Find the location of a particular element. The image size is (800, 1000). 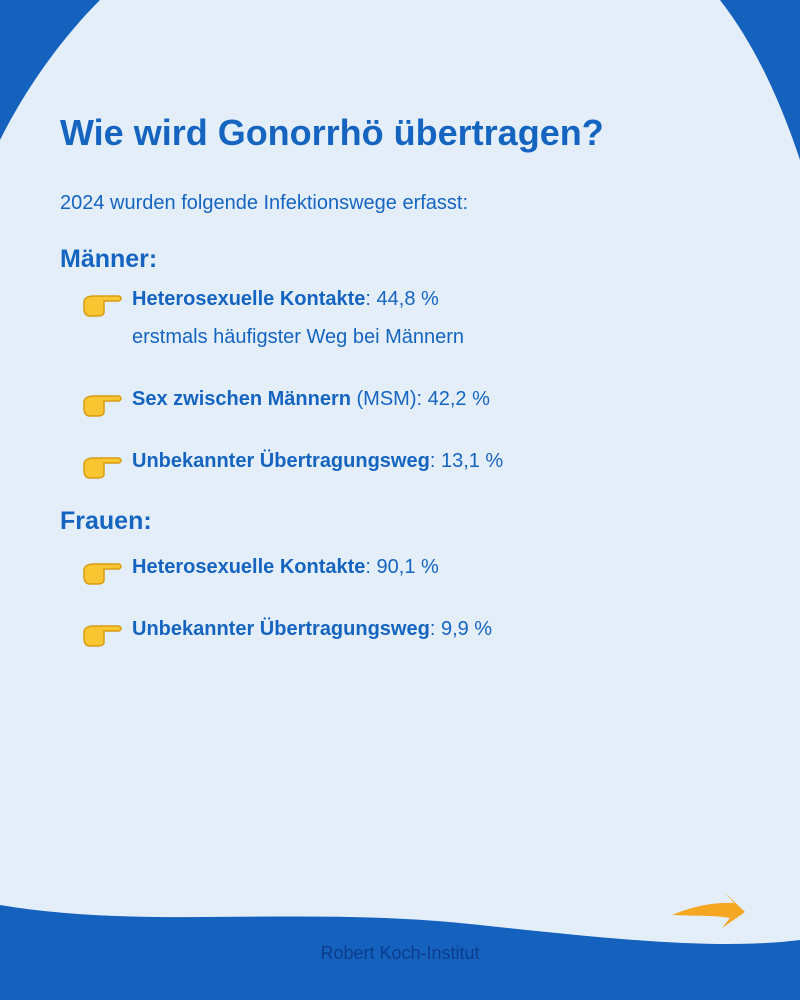

section-heading: Männer: is located at coordinates (109, 259).